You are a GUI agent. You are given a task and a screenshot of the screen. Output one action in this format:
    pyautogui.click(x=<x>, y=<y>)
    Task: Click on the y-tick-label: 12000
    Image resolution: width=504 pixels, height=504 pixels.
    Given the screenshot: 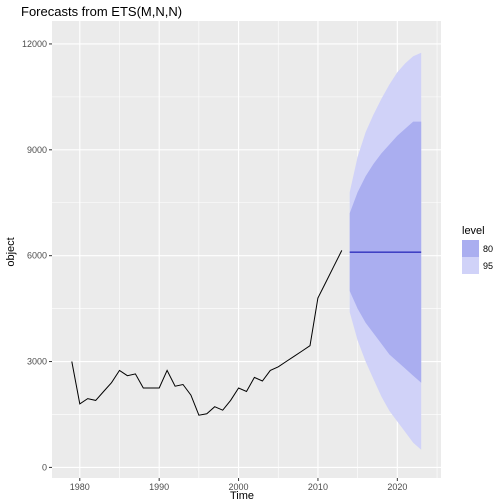 What is the action you would take?
    pyautogui.click(x=34, y=44)
    